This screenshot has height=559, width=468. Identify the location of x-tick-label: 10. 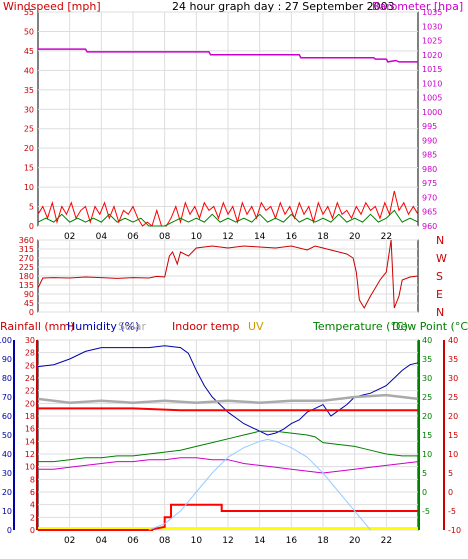
(197, 541).